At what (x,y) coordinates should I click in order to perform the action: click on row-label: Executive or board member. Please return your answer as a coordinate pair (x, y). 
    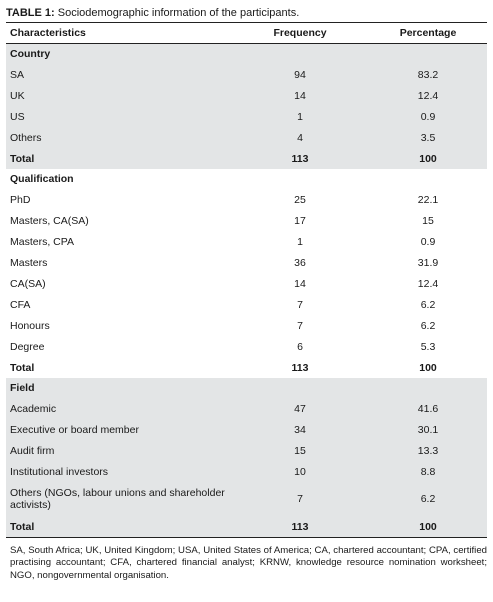
    Looking at the image, I should click on (118, 429).